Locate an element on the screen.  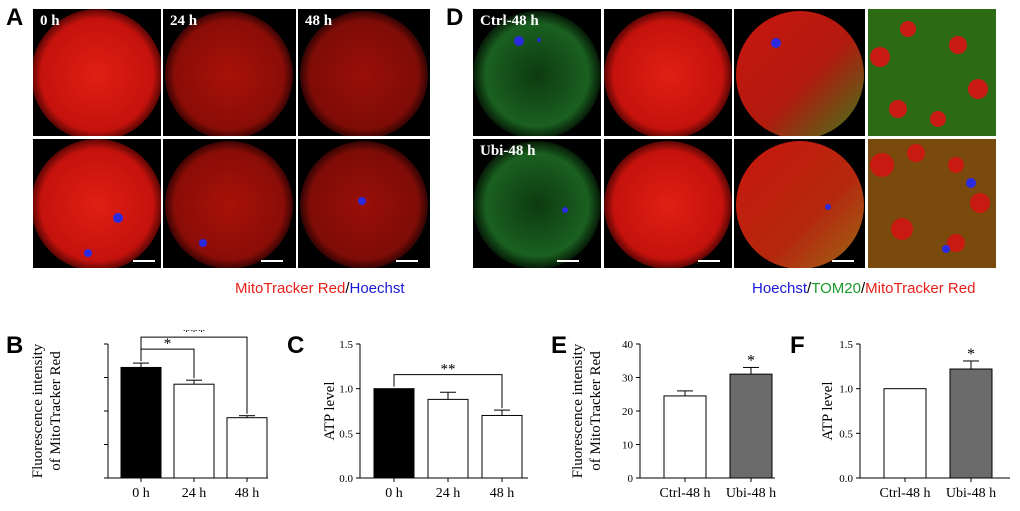
y-tick-label: 20 is located at coordinates (628, 412).